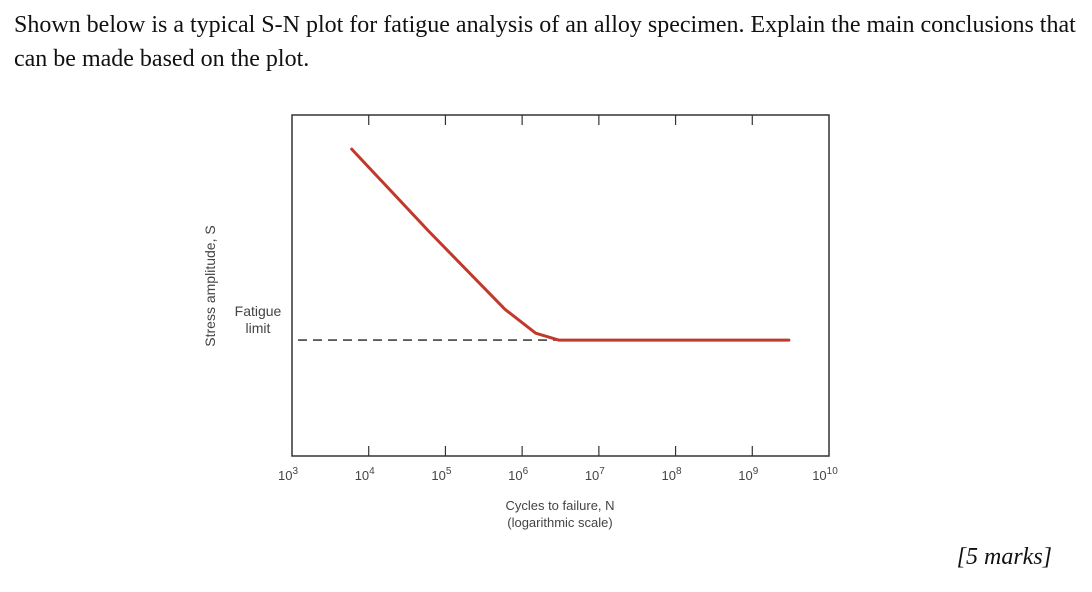 This screenshot has width=1092, height=592. What do you see at coordinates (559, 522) in the screenshot?
I see `x-axis-note: (logarithmic scale)` at bounding box center [559, 522].